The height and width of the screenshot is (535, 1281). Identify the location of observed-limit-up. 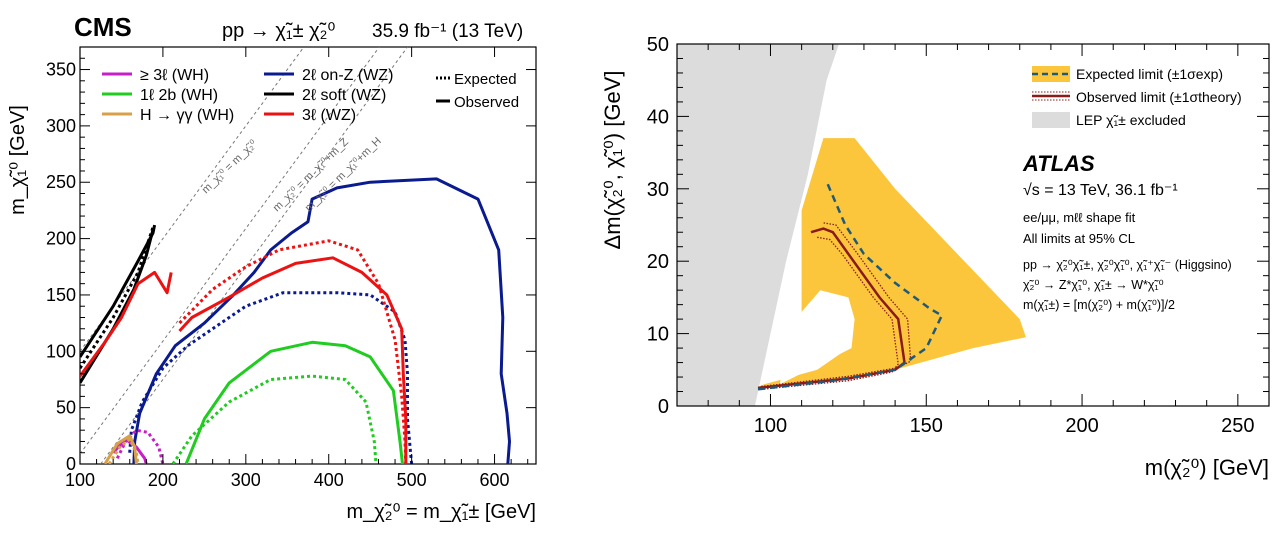
(836, 305).